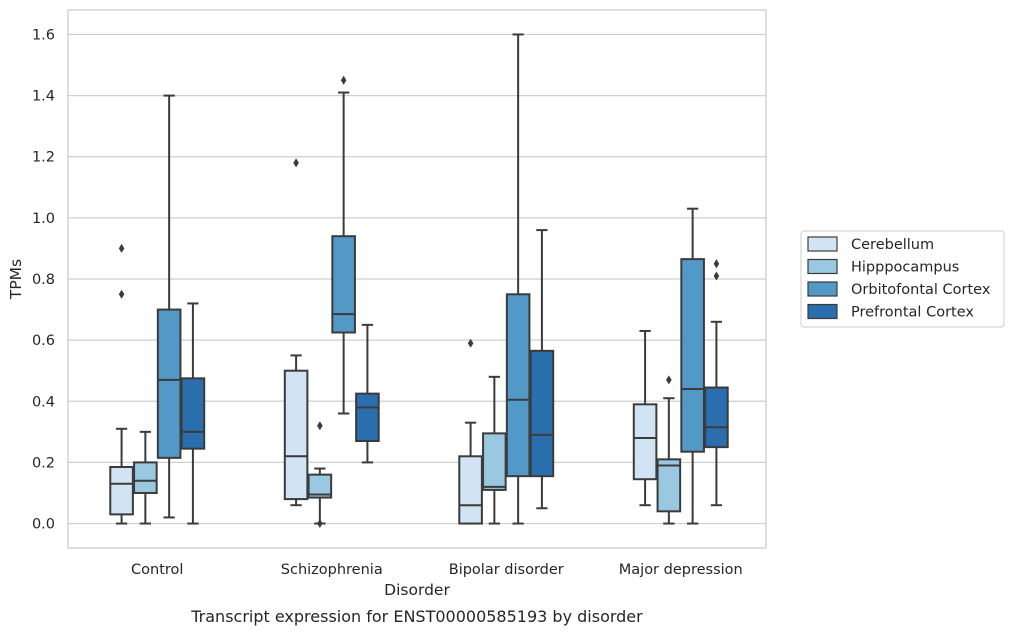  I want to click on y-tick-label: 1.0, so click(43, 219).